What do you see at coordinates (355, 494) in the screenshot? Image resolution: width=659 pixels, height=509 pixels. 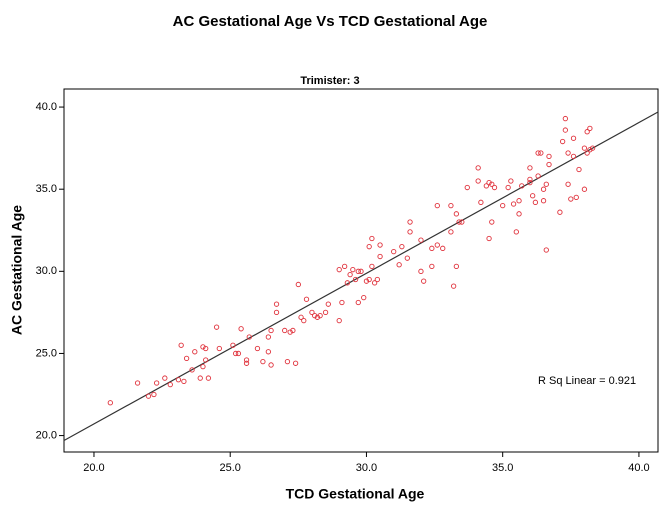 I see `x-axis-label: TCD Gestational Age` at bounding box center [355, 494].